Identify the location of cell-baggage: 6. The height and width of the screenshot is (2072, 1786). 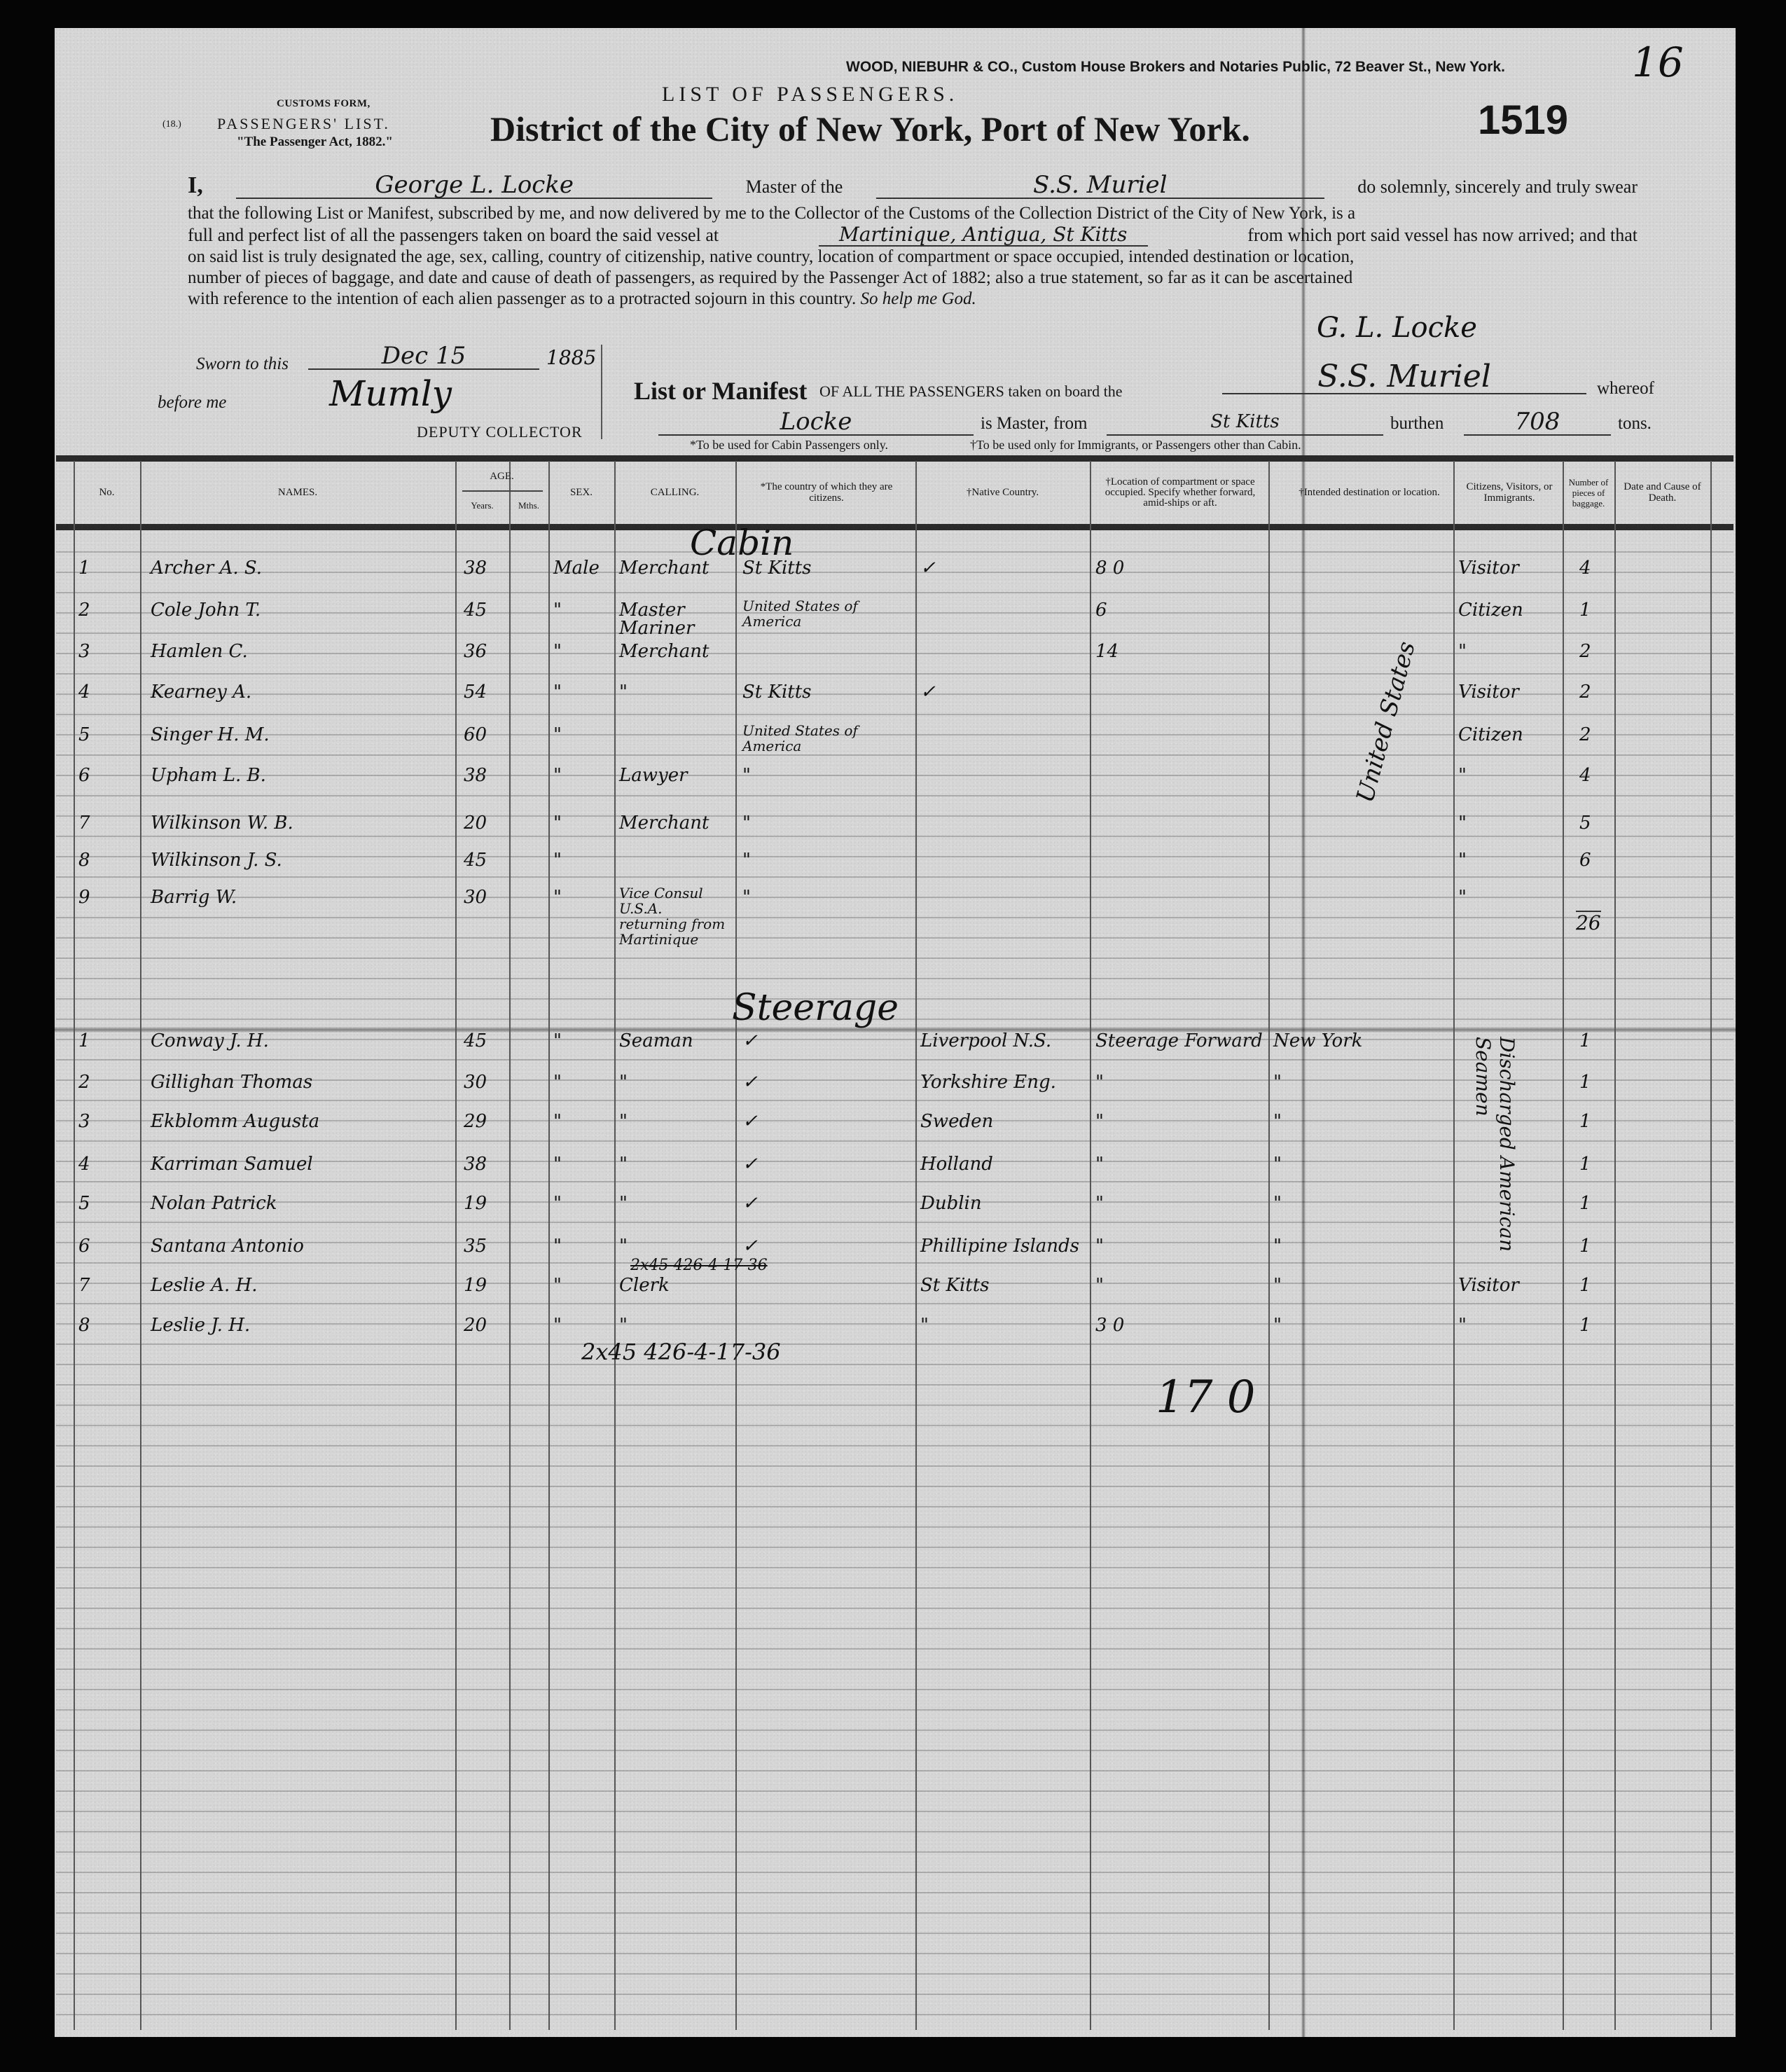
(1585, 860).